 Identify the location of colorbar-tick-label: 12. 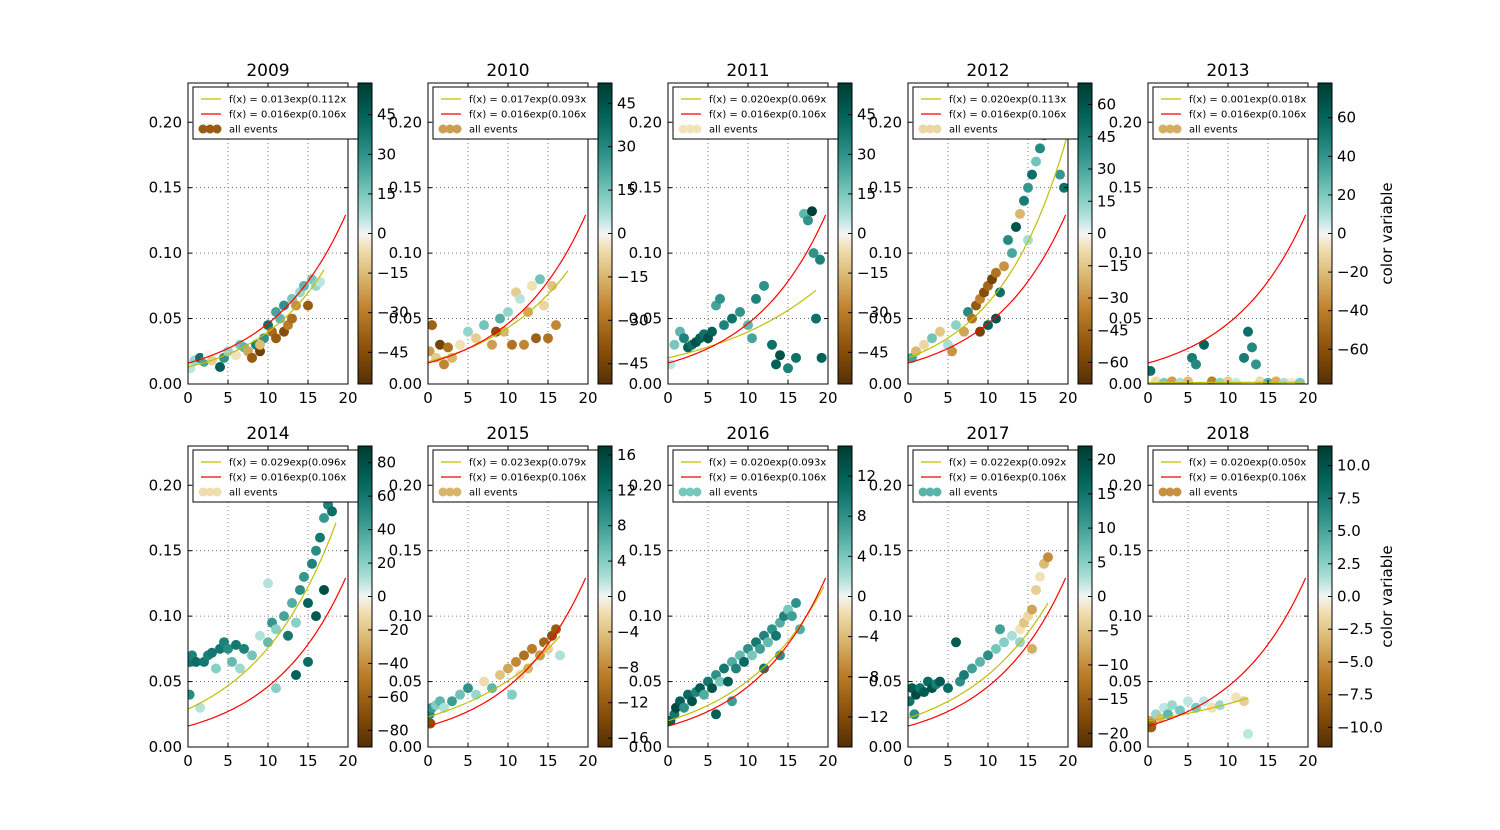
(626, 490).